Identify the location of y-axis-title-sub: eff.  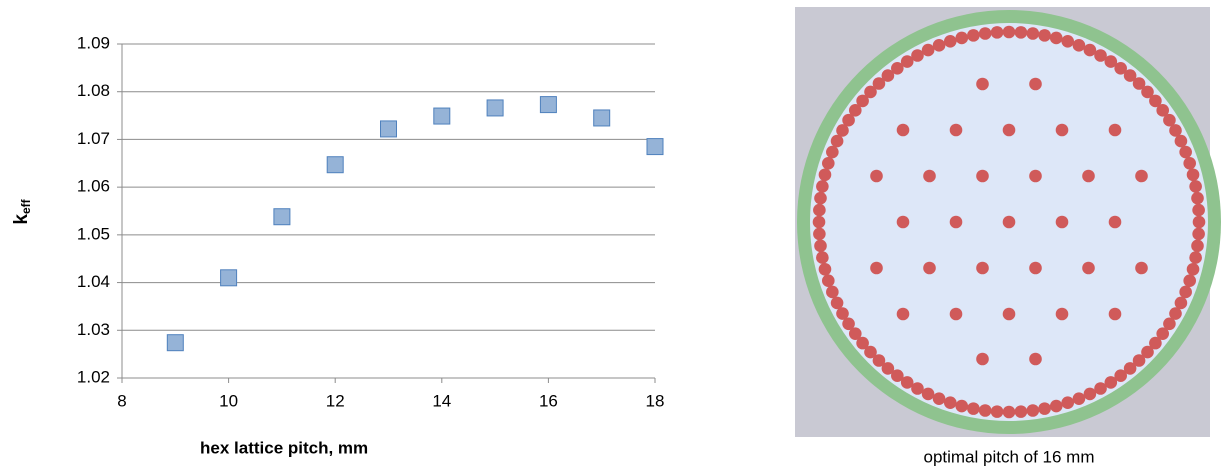
(26, 206).